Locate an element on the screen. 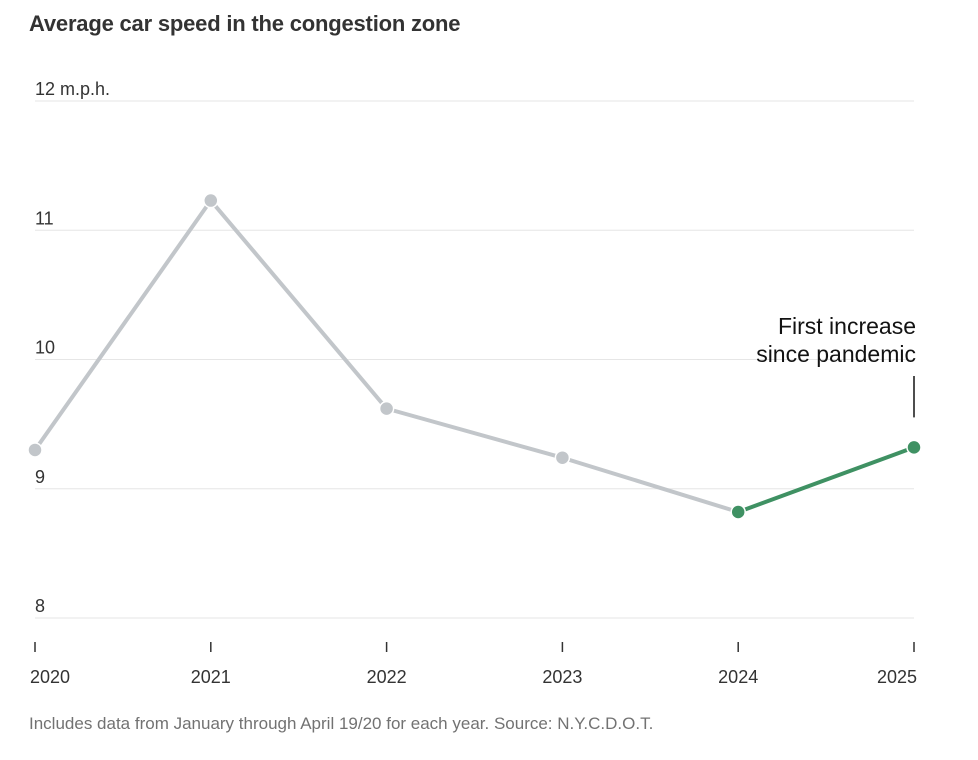 The width and height of the screenshot is (978, 760). data-point-2024 is located at coordinates (738, 512).